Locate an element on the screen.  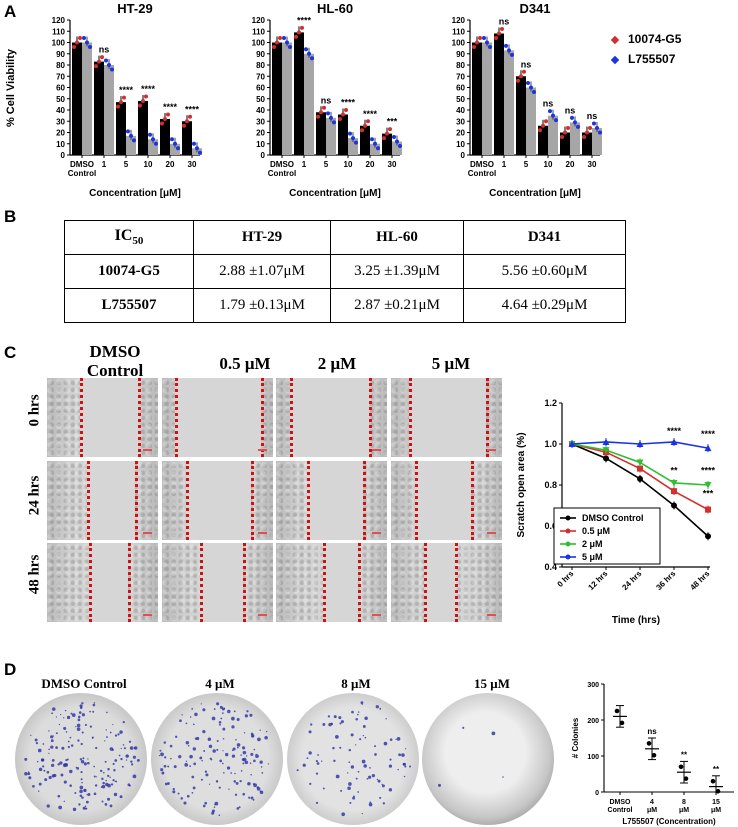
dish-label-dmso: DMSO Control is located at coordinates (84, 683).